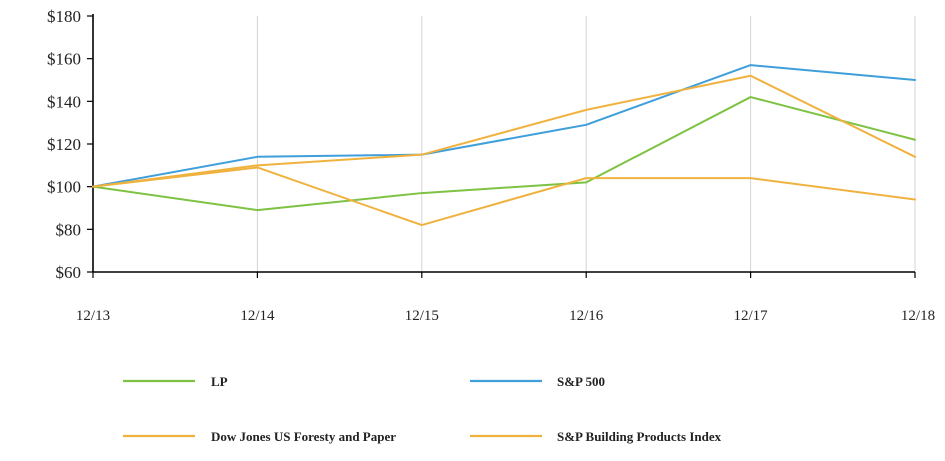  What do you see at coordinates (93, 316) in the screenshot?
I see `x-tick-label: 12/13` at bounding box center [93, 316].